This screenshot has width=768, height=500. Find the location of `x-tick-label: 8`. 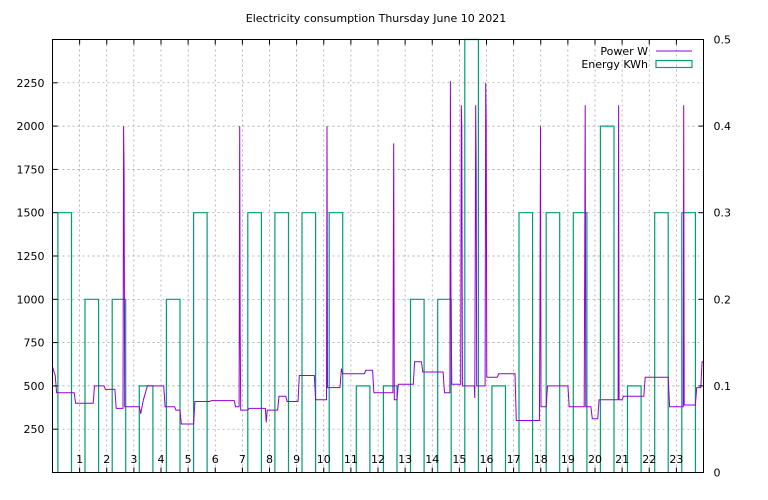

x-tick-label: 8 is located at coordinates (269, 459).